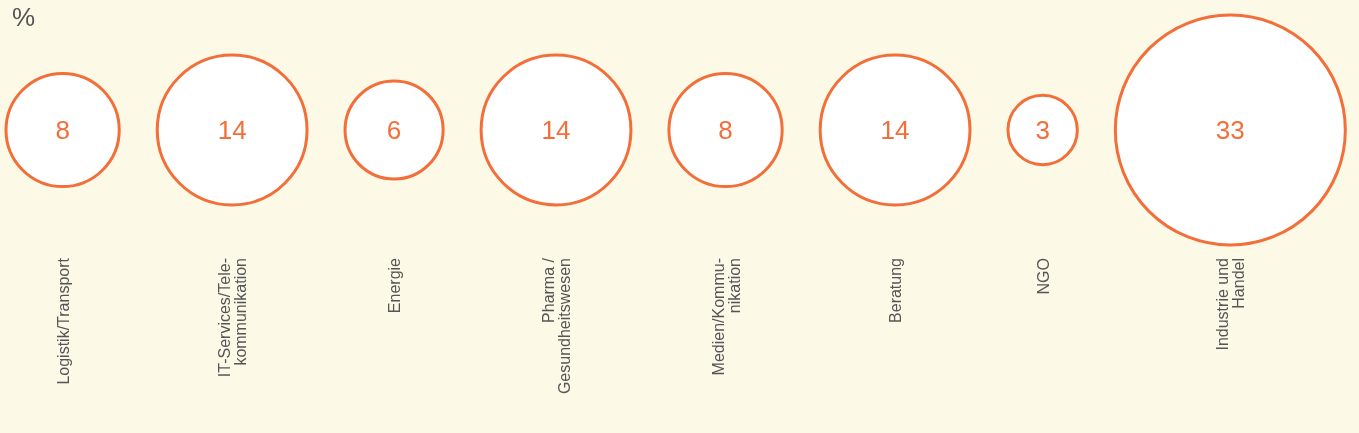 This screenshot has width=1359, height=433. I want to click on category-label: Pharma / Gesundheitswesen, so click(557, 326).